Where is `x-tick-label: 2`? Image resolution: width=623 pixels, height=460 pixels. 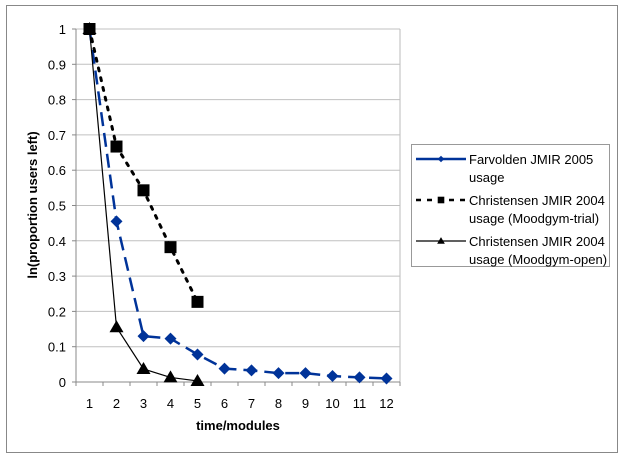
x-tick-label: 2 is located at coordinates (116, 403).